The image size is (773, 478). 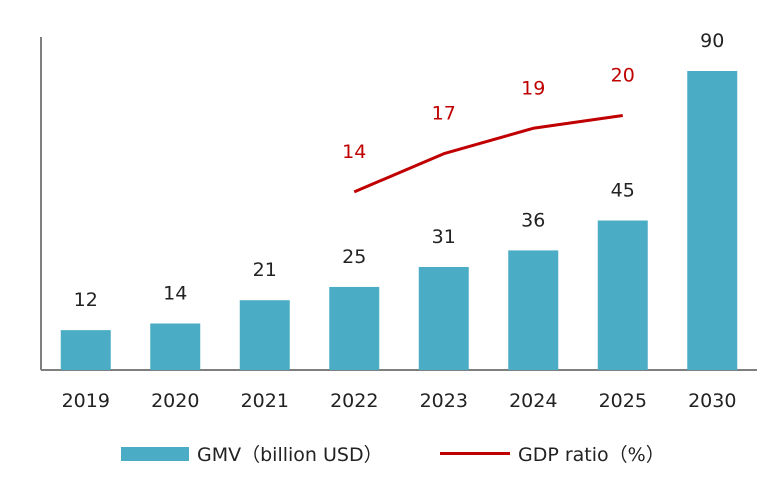 I want to click on legend-swatch-gmv, so click(x=155, y=453).